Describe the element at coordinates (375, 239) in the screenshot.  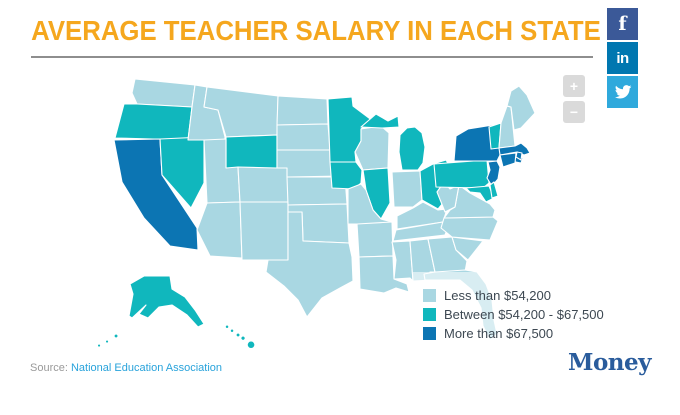
I see `state-ar` at that location.